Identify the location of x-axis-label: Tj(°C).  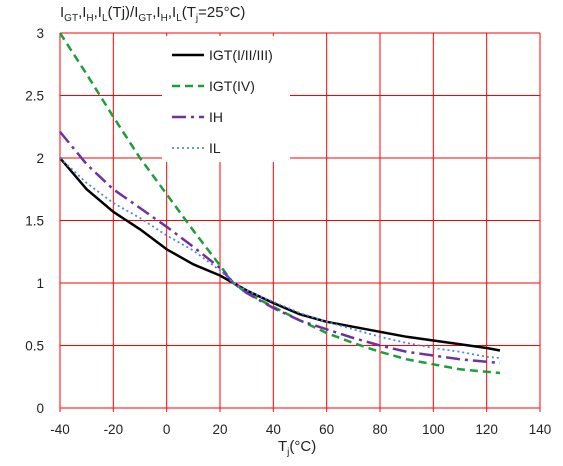
(297, 448).